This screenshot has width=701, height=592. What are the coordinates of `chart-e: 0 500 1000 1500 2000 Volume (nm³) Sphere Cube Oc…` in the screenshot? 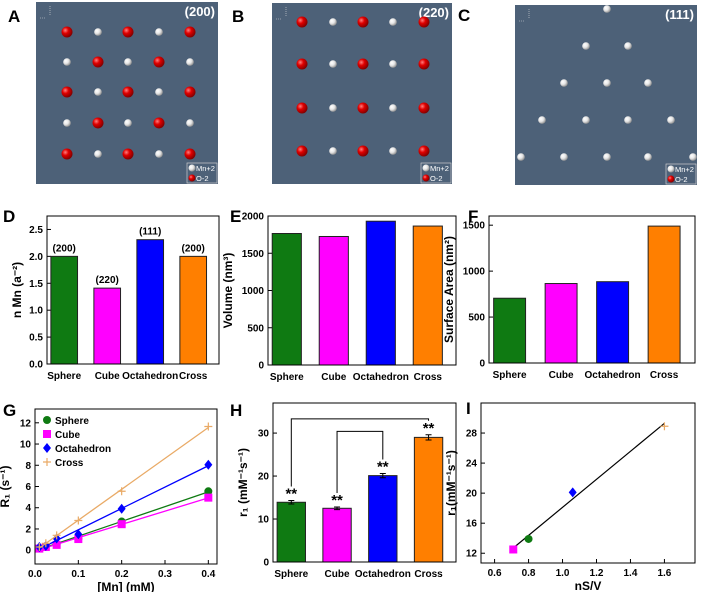 It's located at (339, 297).